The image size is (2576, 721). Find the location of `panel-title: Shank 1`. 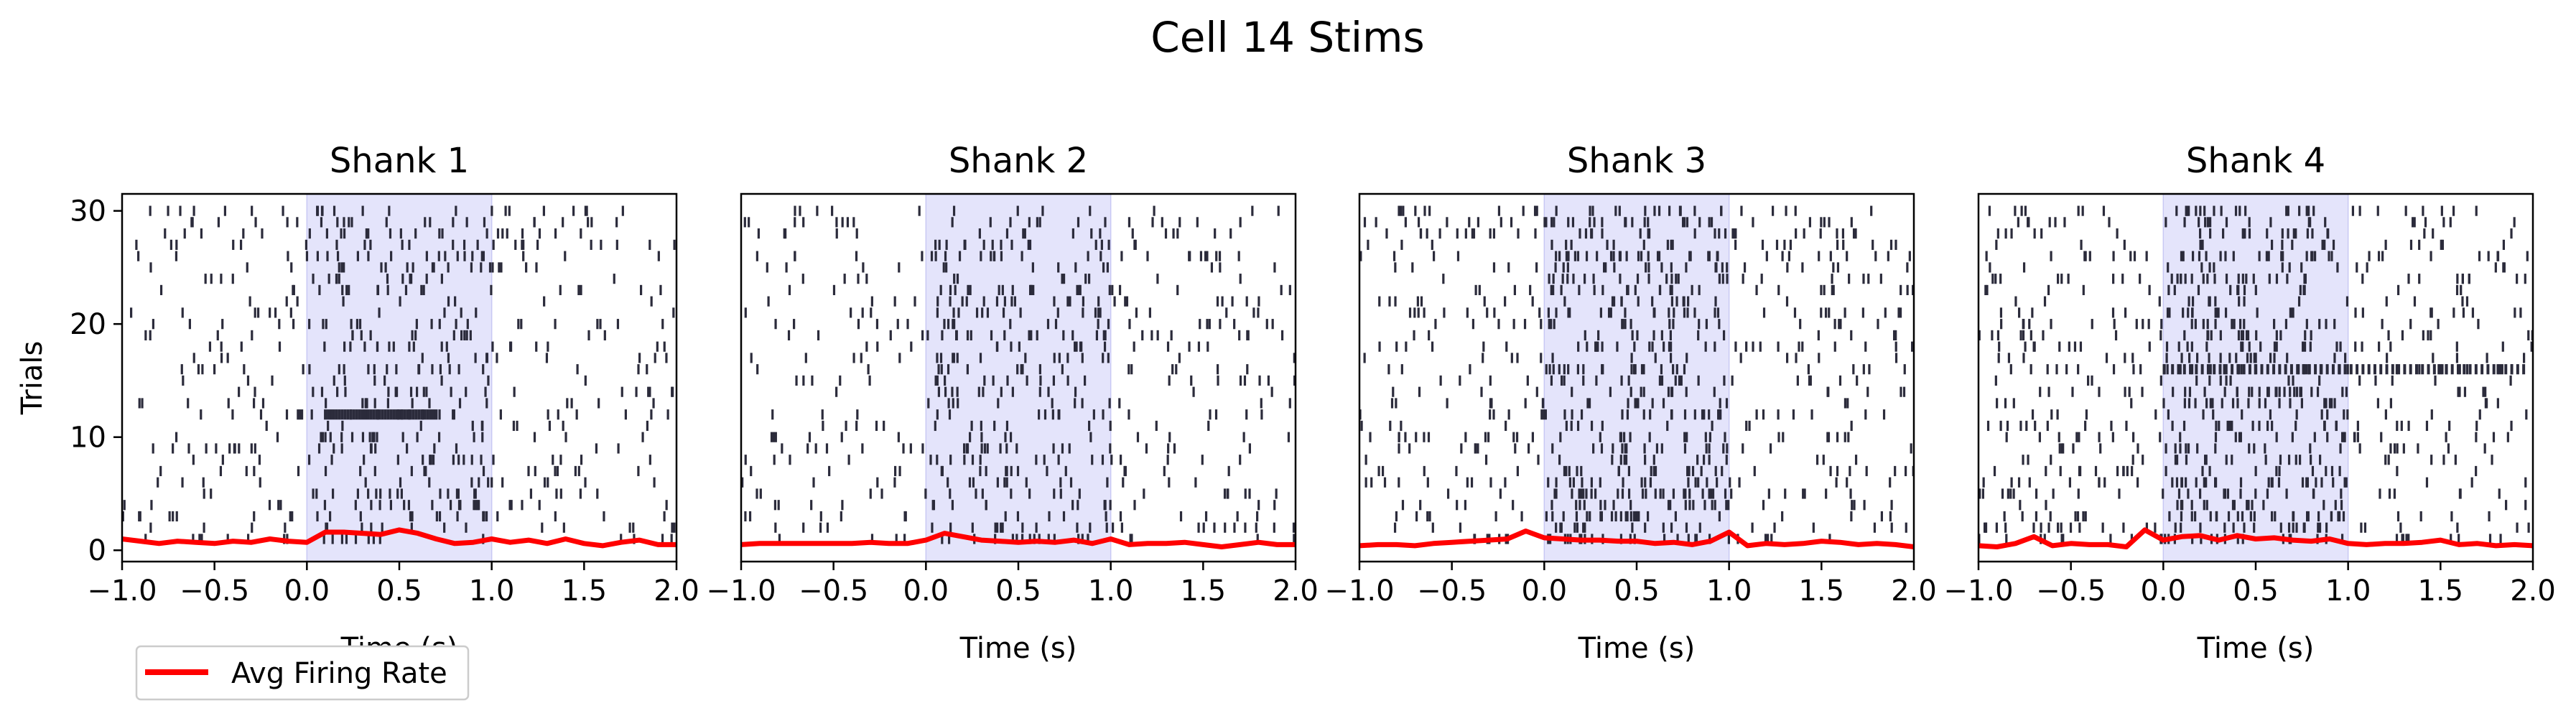

panel-title: Shank 1 is located at coordinates (400, 161).